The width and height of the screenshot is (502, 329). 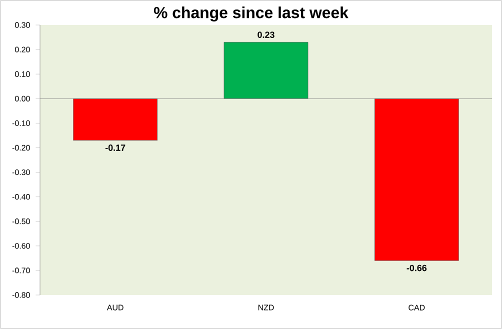 I want to click on data-label: 0.23, so click(x=266, y=35).